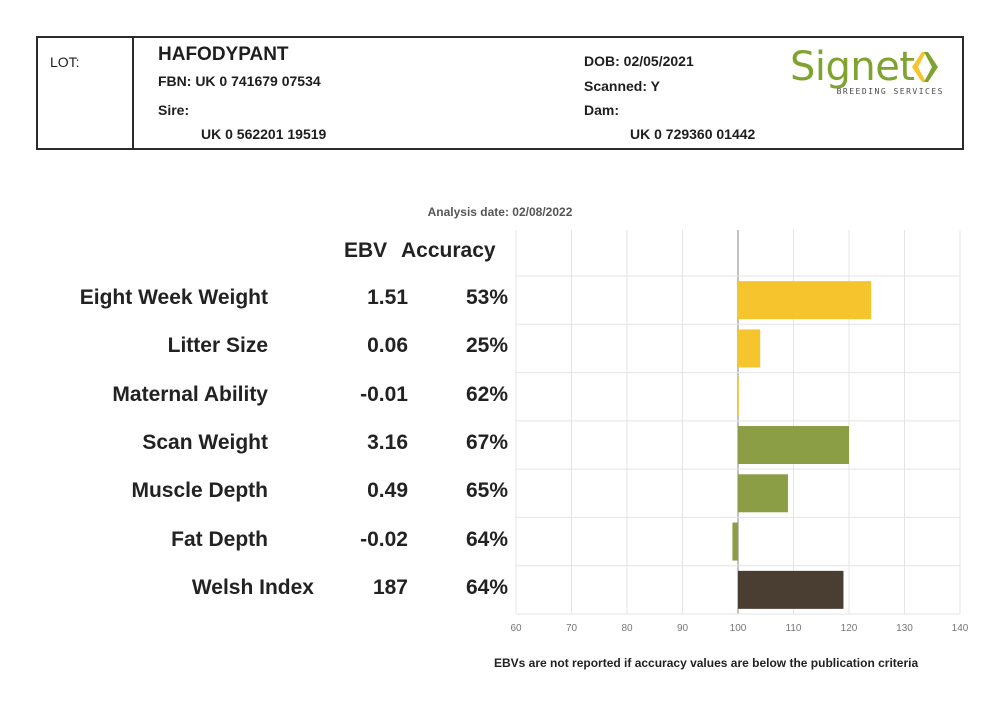 This screenshot has width=1000, height=708. What do you see at coordinates (190, 394) in the screenshot?
I see `trait-label: Maternal Ability` at bounding box center [190, 394].